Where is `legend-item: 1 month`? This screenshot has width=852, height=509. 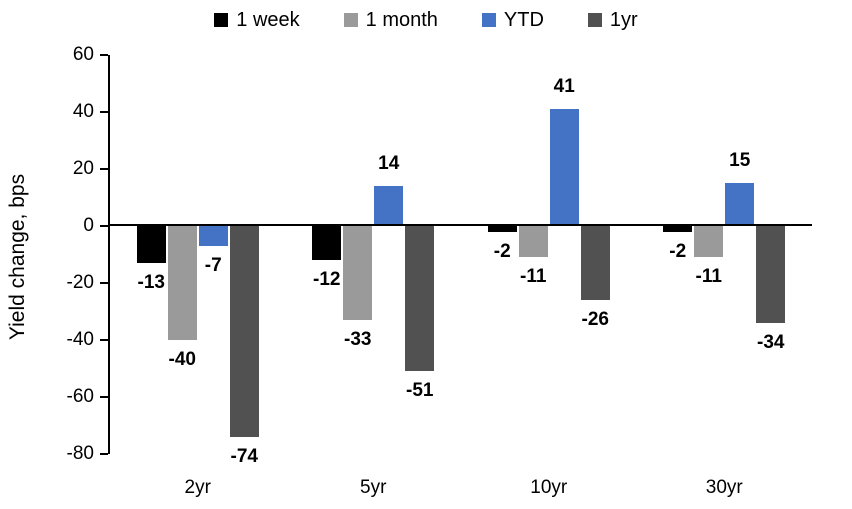 legend-item: 1 month is located at coordinates (390, 20).